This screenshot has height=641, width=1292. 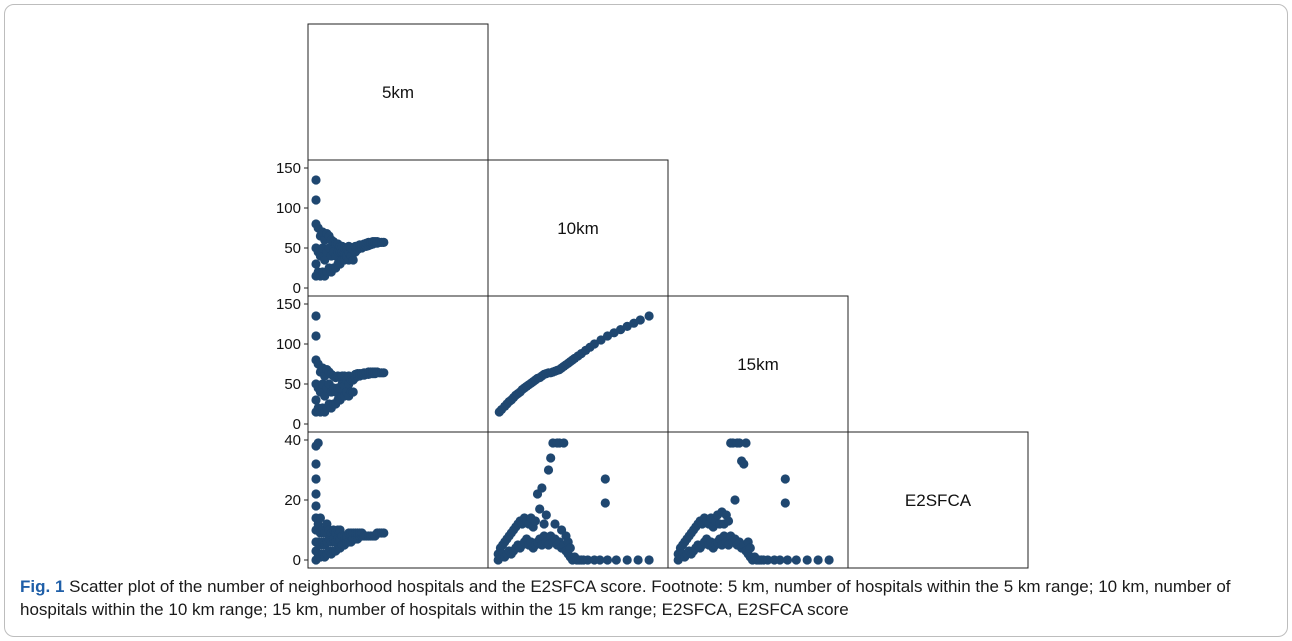 I want to click on y-tick-label-10km-50: 50, so click(x=292, y=248).